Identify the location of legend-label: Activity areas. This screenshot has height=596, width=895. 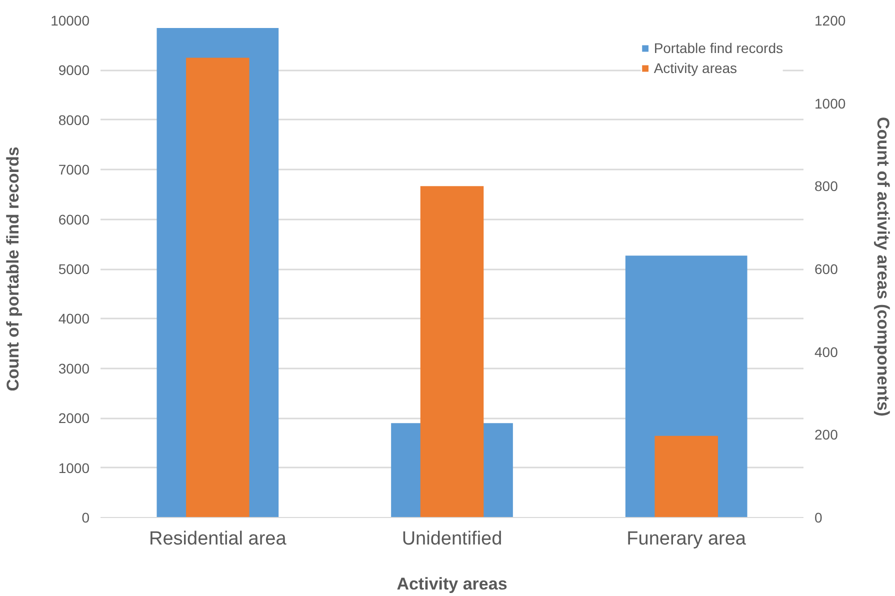
(696, 68).